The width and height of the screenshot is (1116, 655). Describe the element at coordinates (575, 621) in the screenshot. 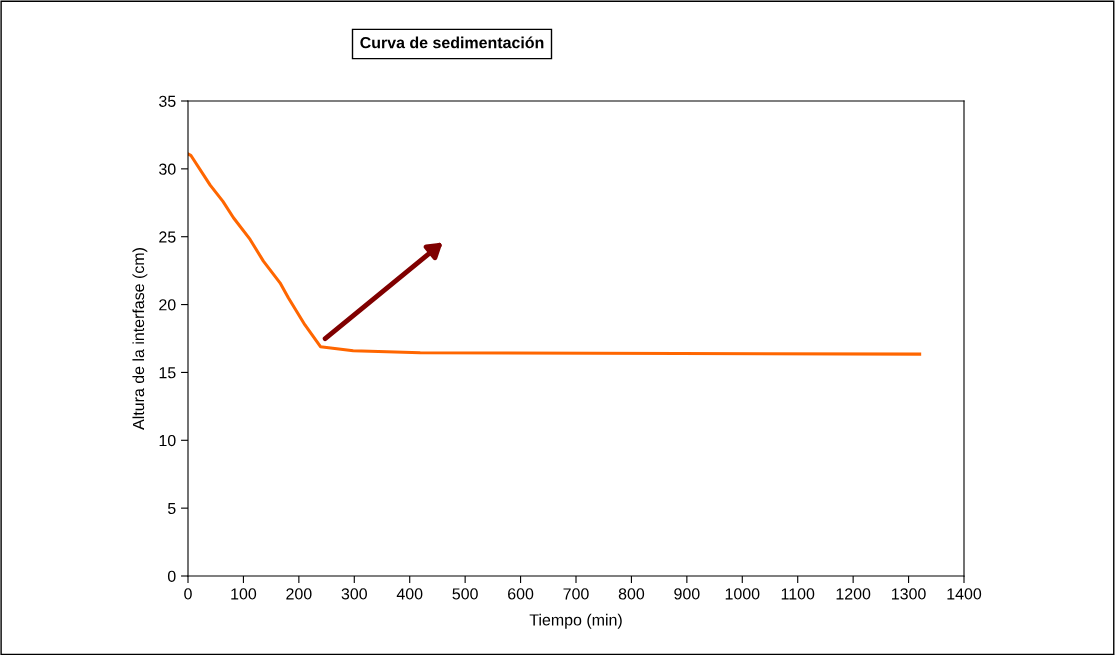

I see `x-axis-title: Tiempo (min)` at that location.